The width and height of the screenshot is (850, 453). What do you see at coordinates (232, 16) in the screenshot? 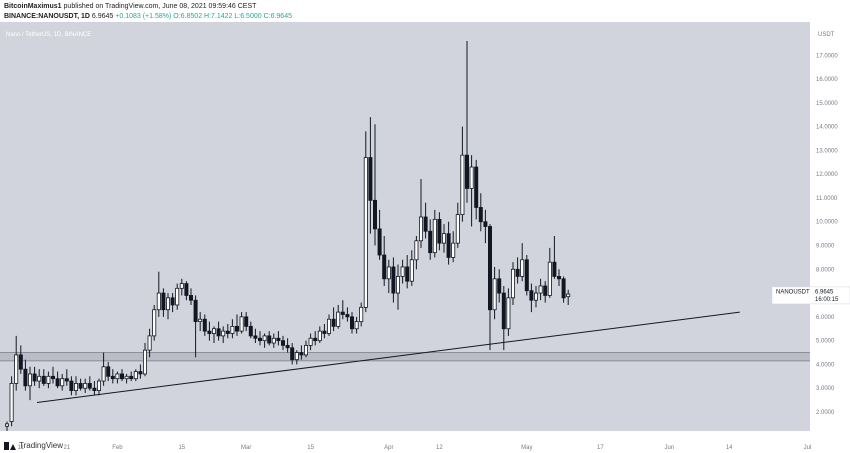
I see `ohlc-values: O:6.8502 H:7.1422 L:6.5000 C:6.9645` at bounding box center [232, 16].